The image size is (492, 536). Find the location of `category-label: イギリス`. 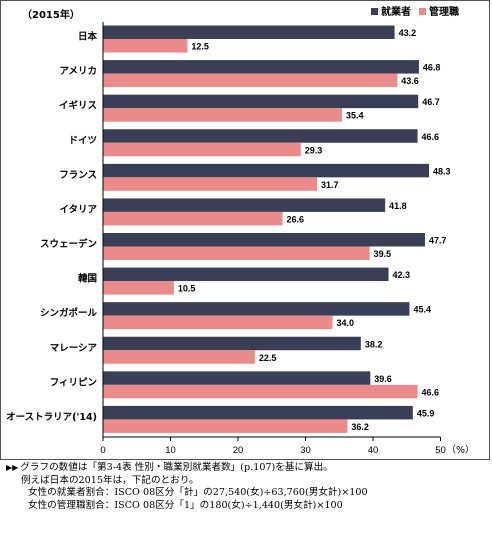

category-label: イギリス is located at coordinates (78, 106).